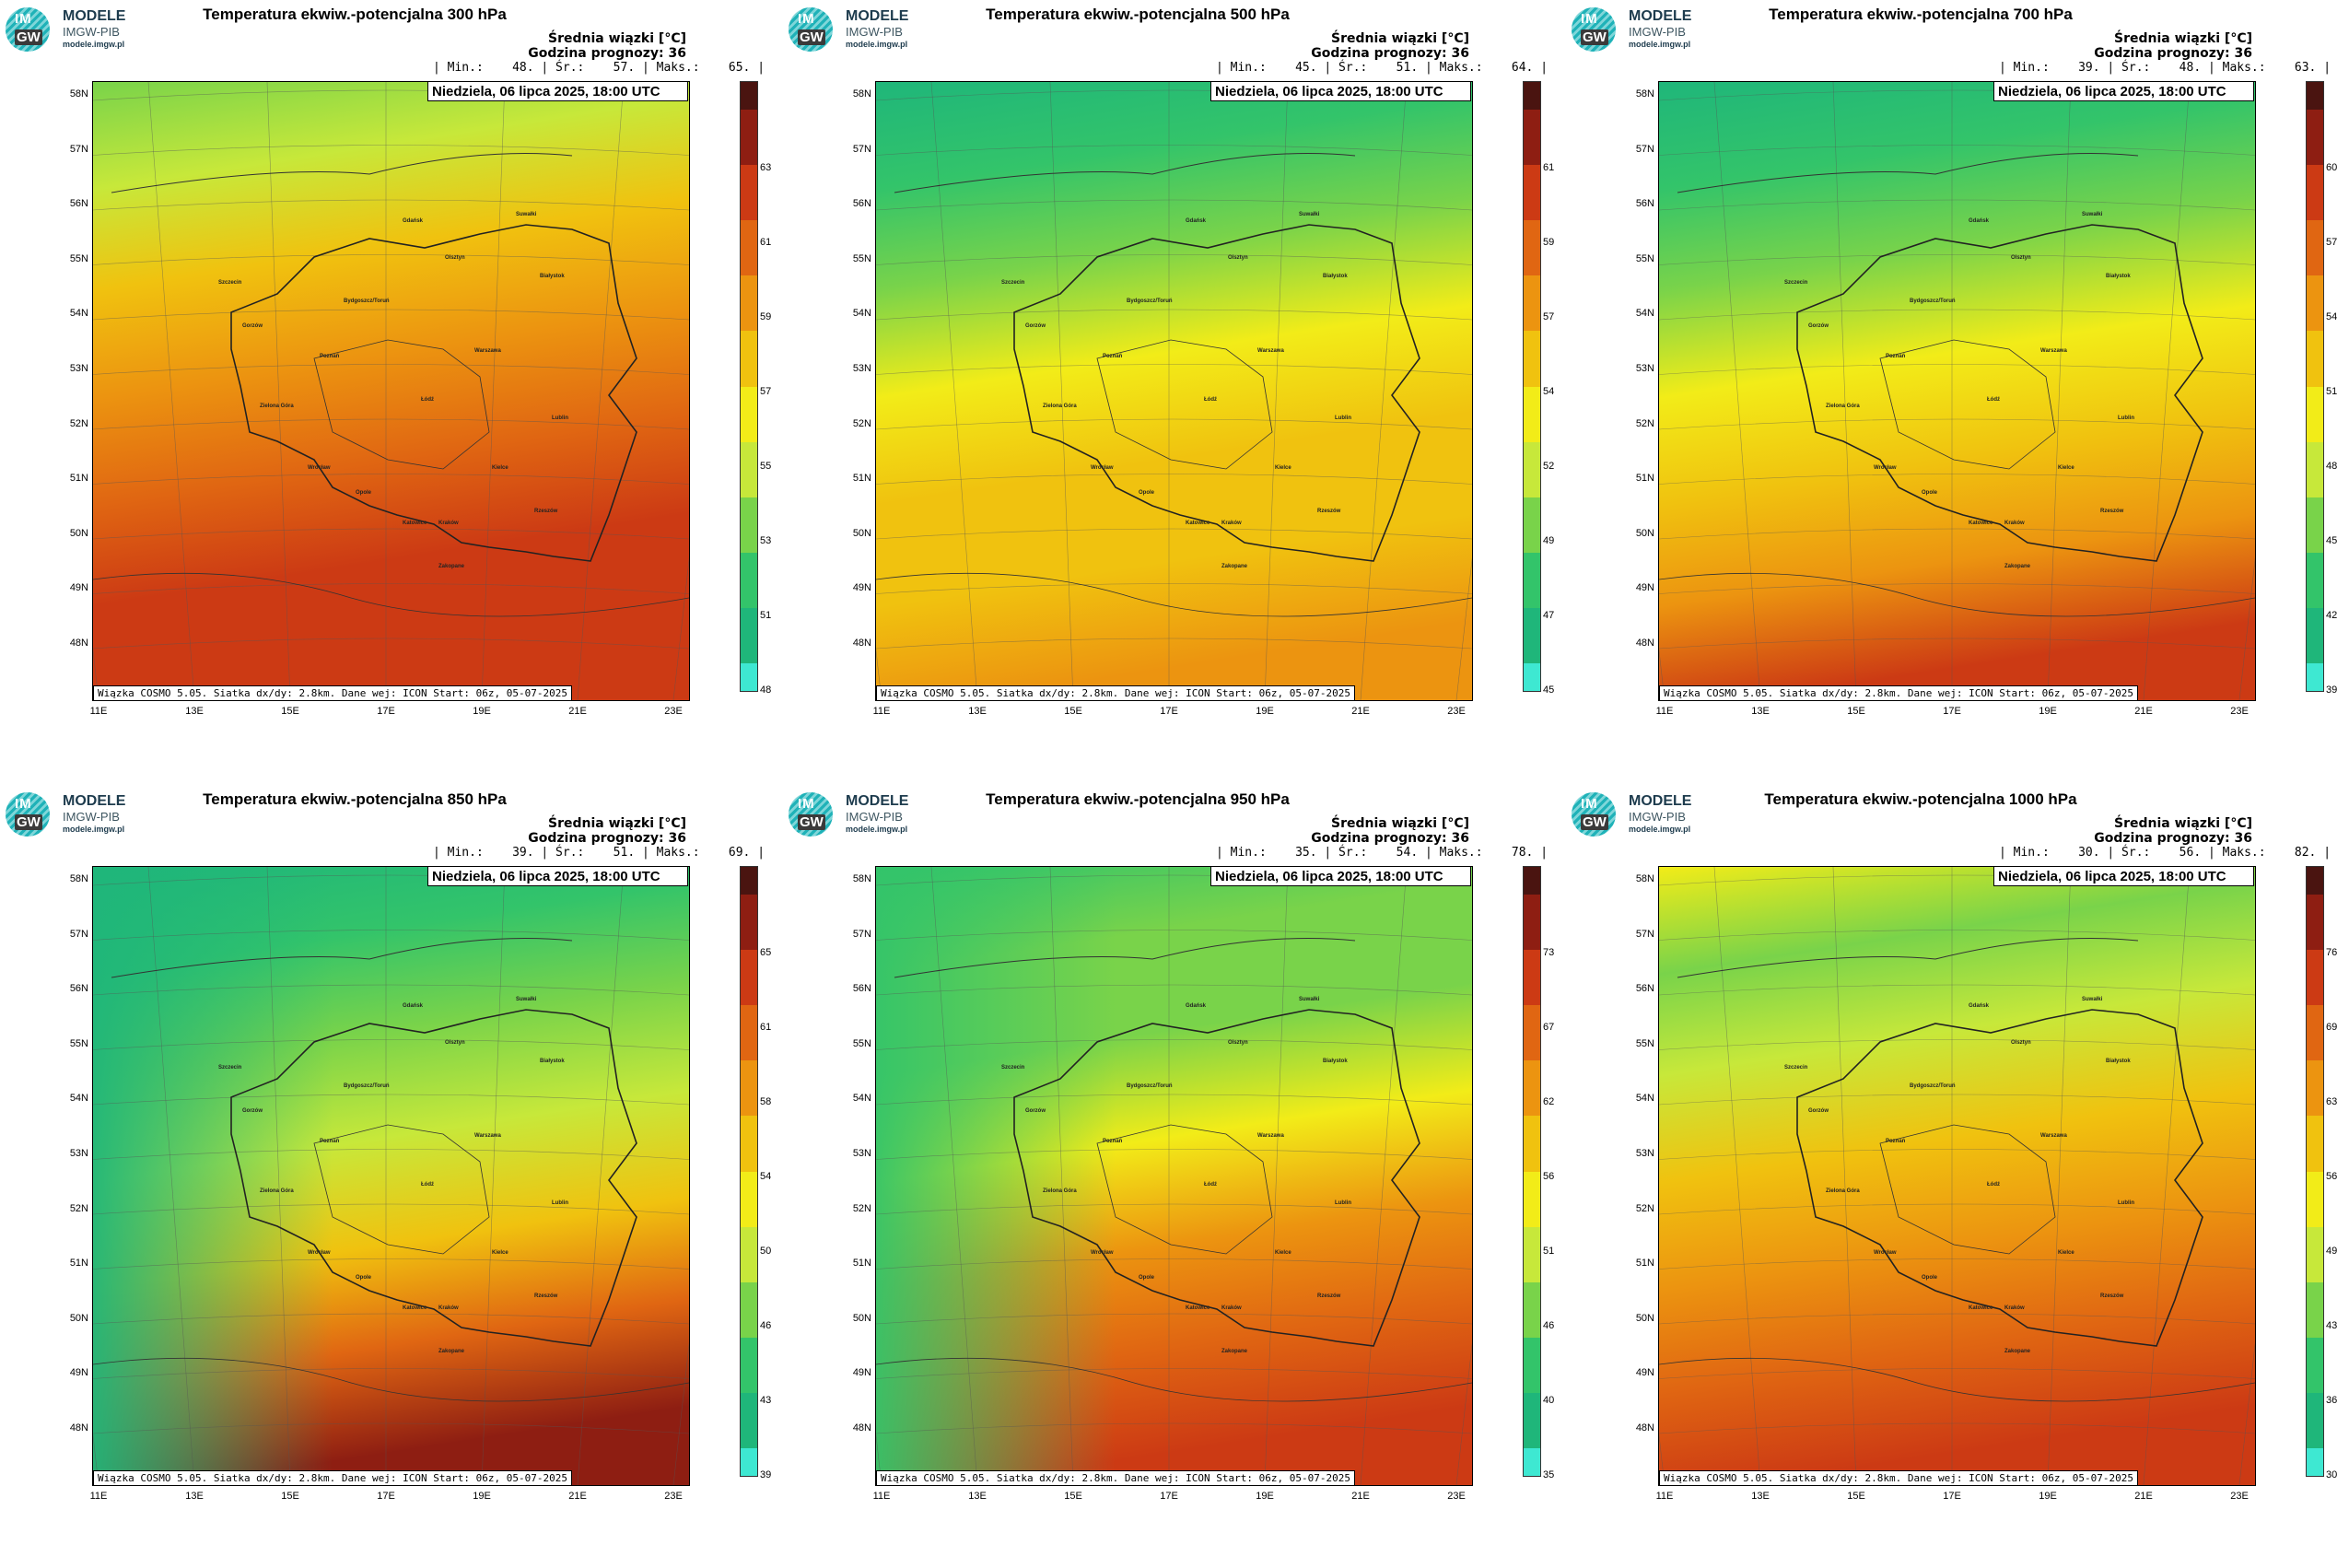 The image size is (2349, 1568). I want to click on city-label: Zakopane, so click(451, 1351).